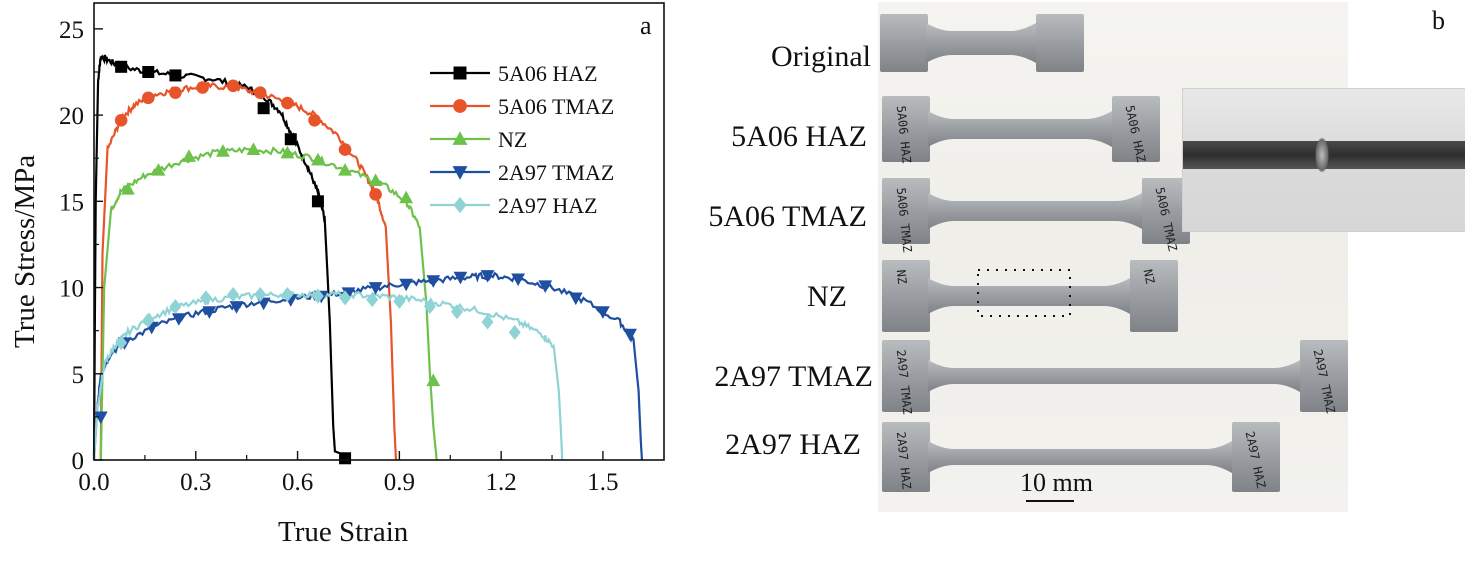  Describe the element at coordinates (556, 106) in the screenshot. I see `legend-label-5a06-tmaz: 5A06 TMAZ` at that location.